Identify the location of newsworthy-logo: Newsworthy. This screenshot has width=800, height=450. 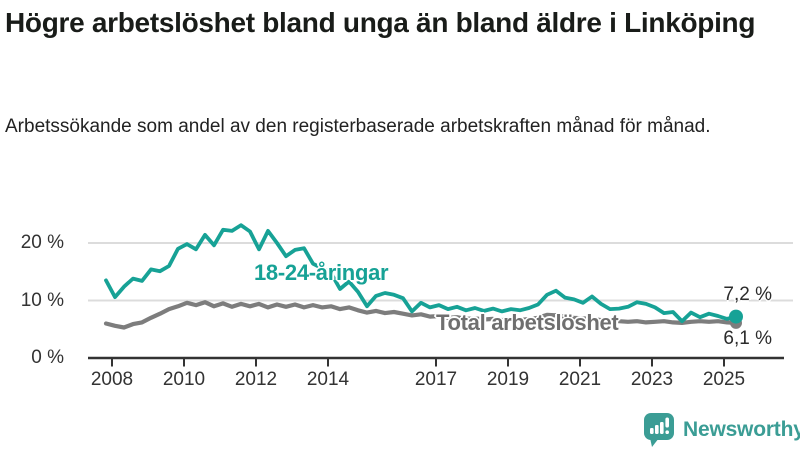
(721, 430).